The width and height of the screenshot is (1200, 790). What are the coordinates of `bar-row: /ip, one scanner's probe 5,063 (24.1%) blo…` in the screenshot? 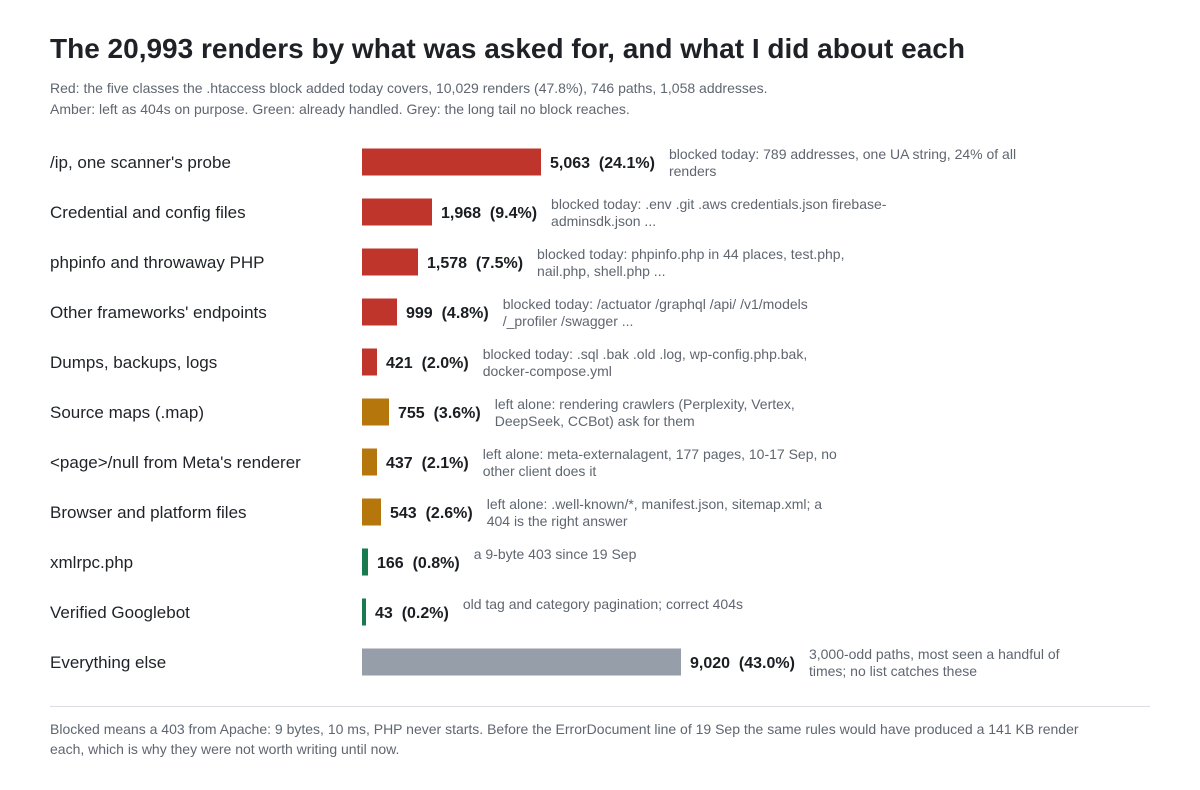 It's located at (533, 162).